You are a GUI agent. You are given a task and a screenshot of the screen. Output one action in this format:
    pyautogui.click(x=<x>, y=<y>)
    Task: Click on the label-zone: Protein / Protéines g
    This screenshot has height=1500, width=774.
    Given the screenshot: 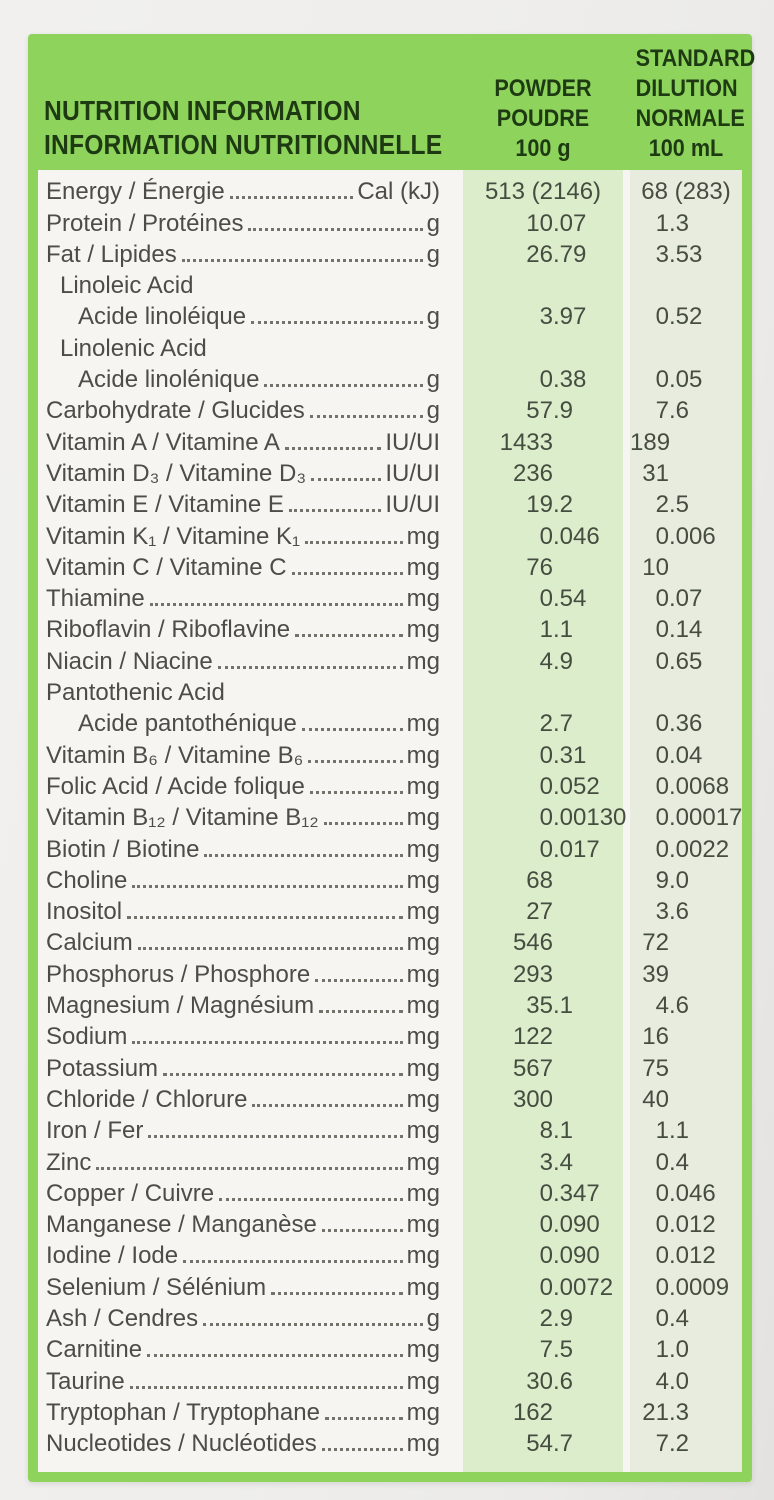 What is the action you would take?
    pyautogui.click(x=239, y=223)
    